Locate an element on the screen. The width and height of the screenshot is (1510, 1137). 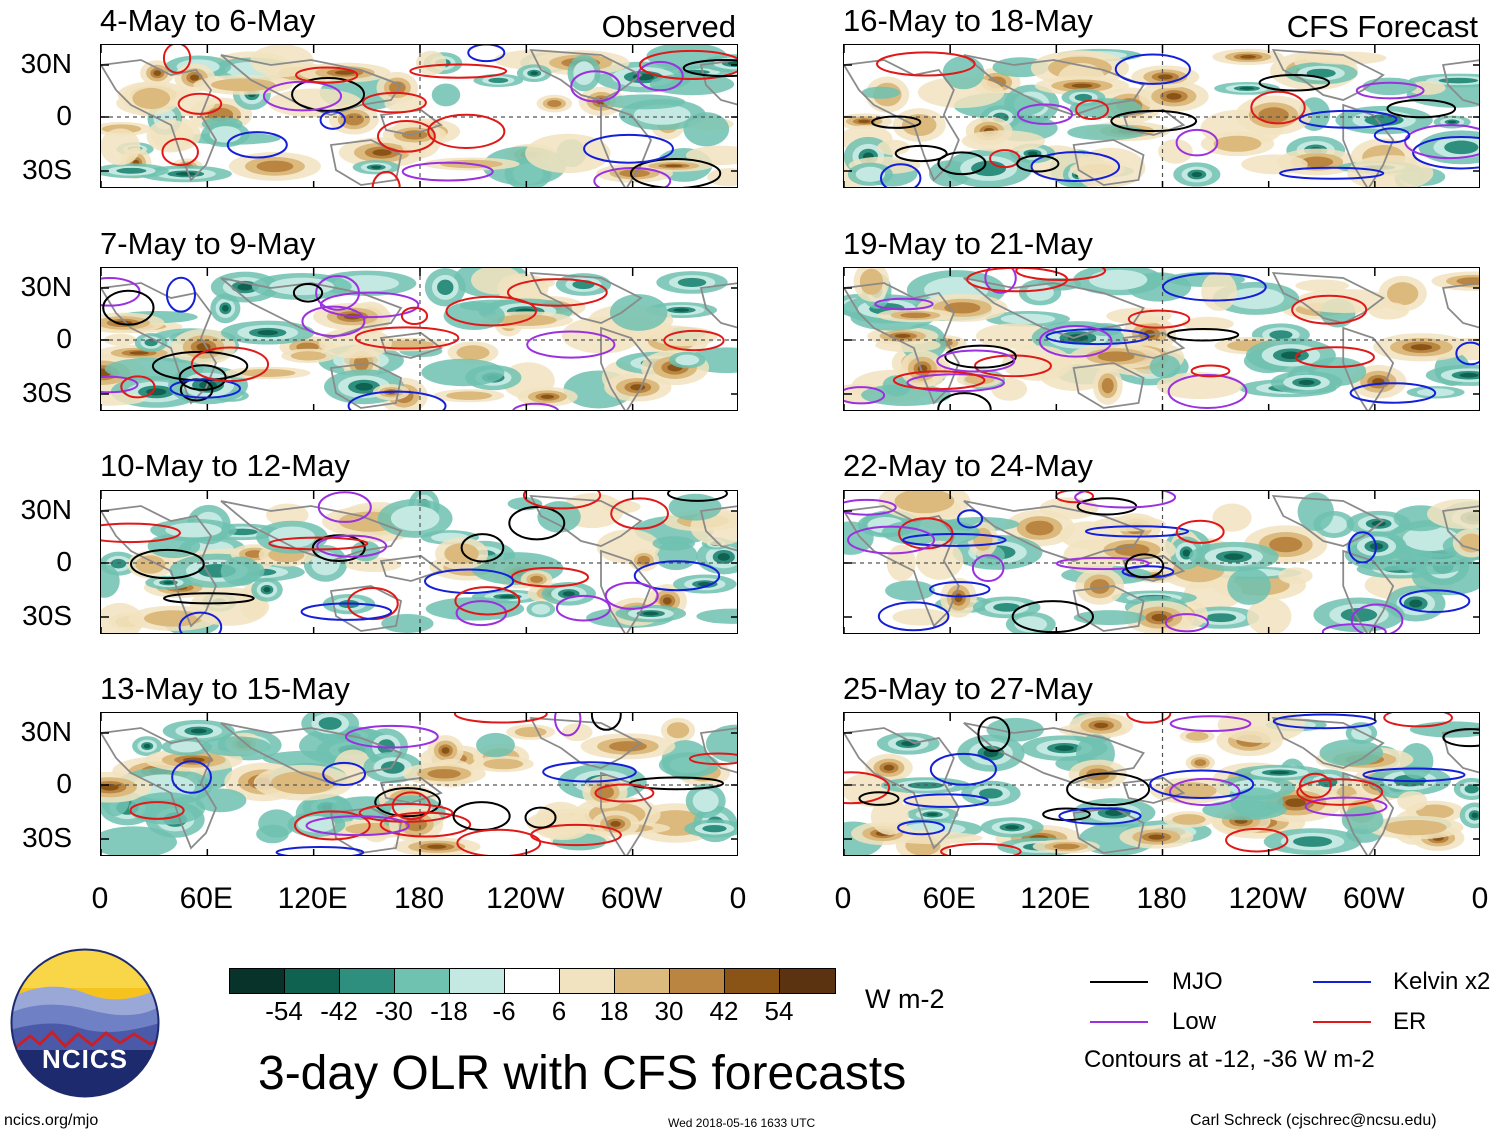
colorbar-tick-label: -18 is located at coordinates (449, 1011).